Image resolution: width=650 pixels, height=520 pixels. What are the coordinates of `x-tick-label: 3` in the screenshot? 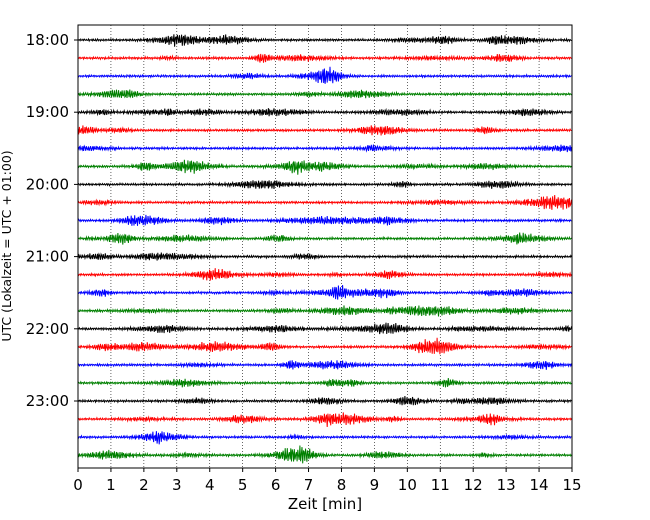 It's located at (177, 485).